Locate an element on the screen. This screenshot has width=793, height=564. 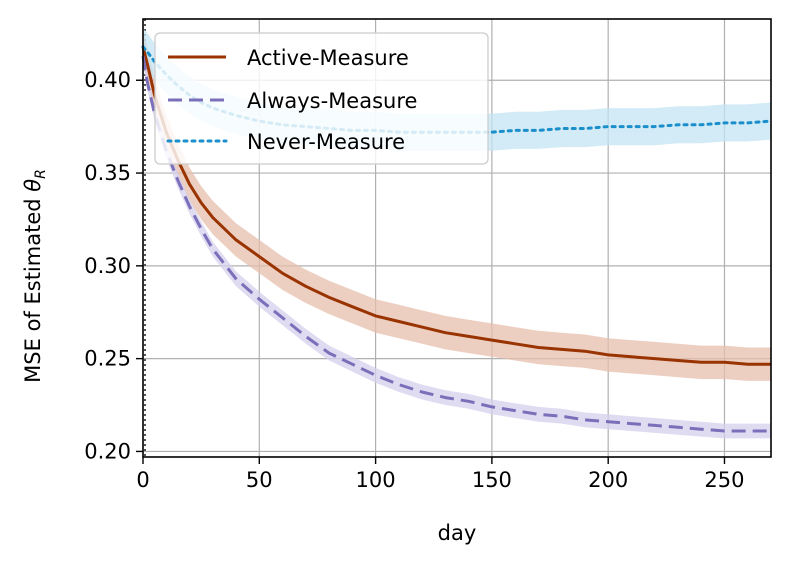
line-never-measure is located at coordinates (457, 89).